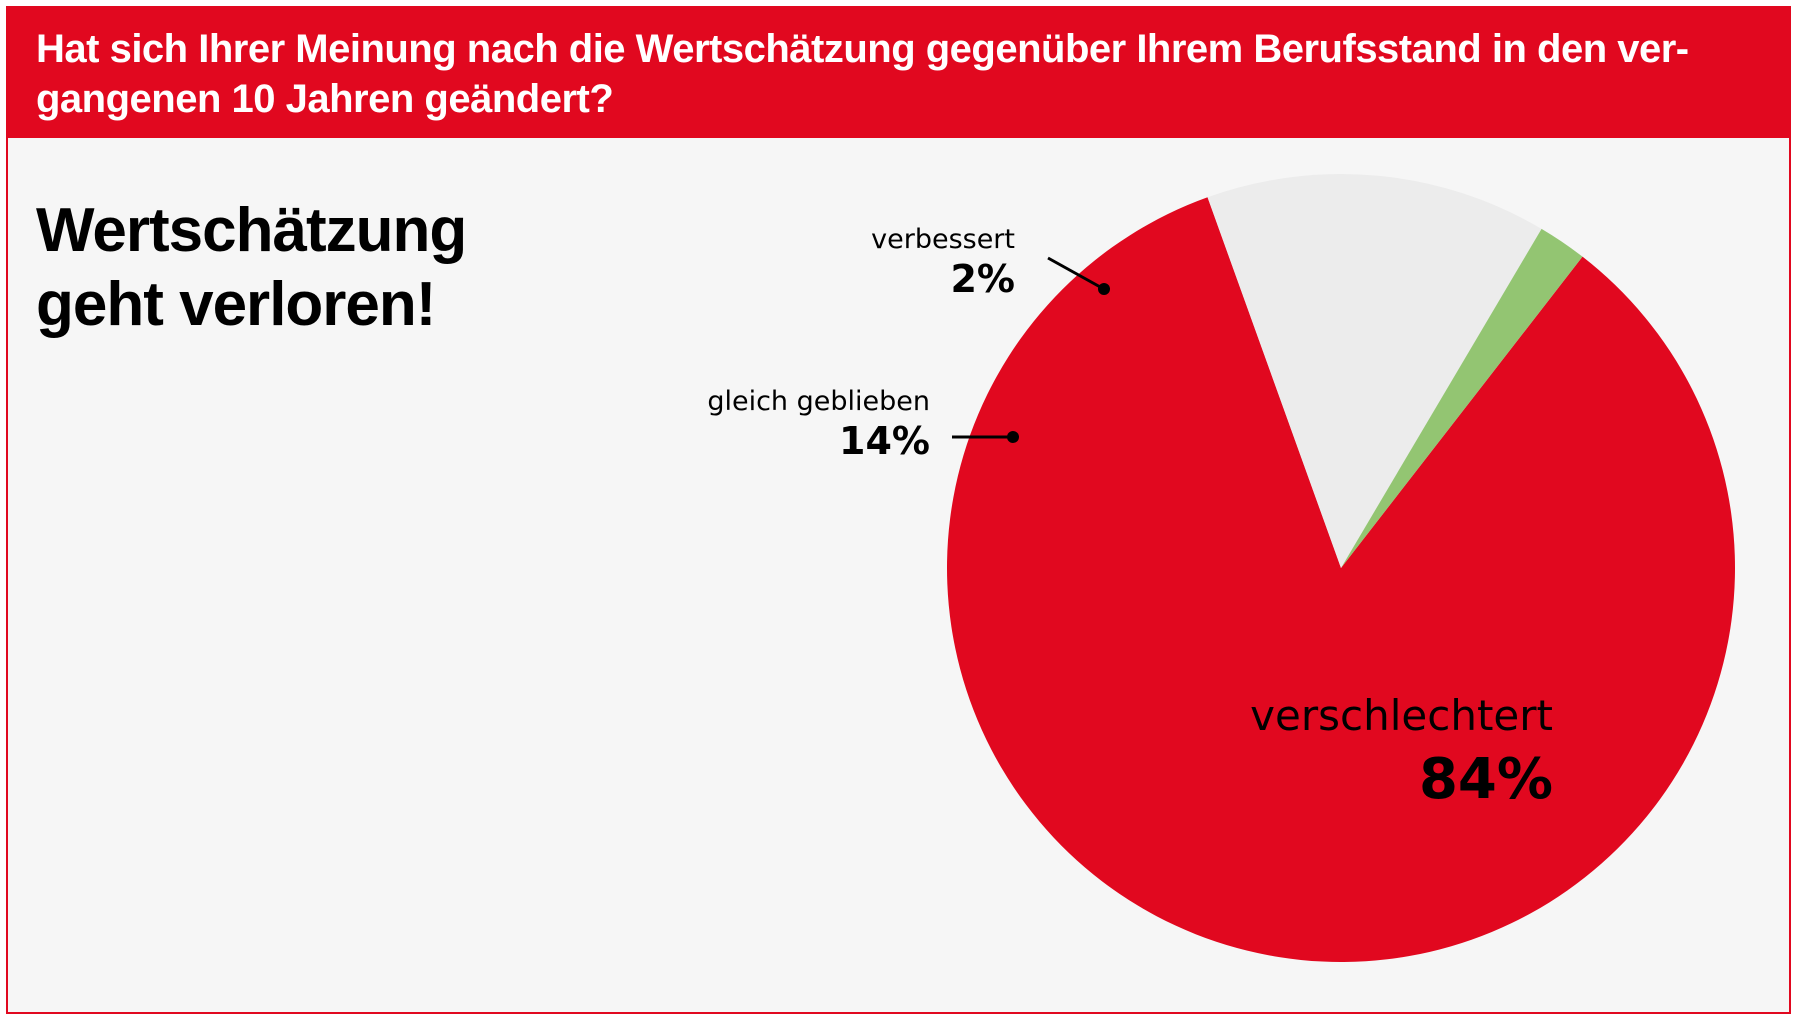 The height and width of the screenshot is (1026, 1801). I want to click on callout-verbessert: verbessert 2%, so click(990, 262).